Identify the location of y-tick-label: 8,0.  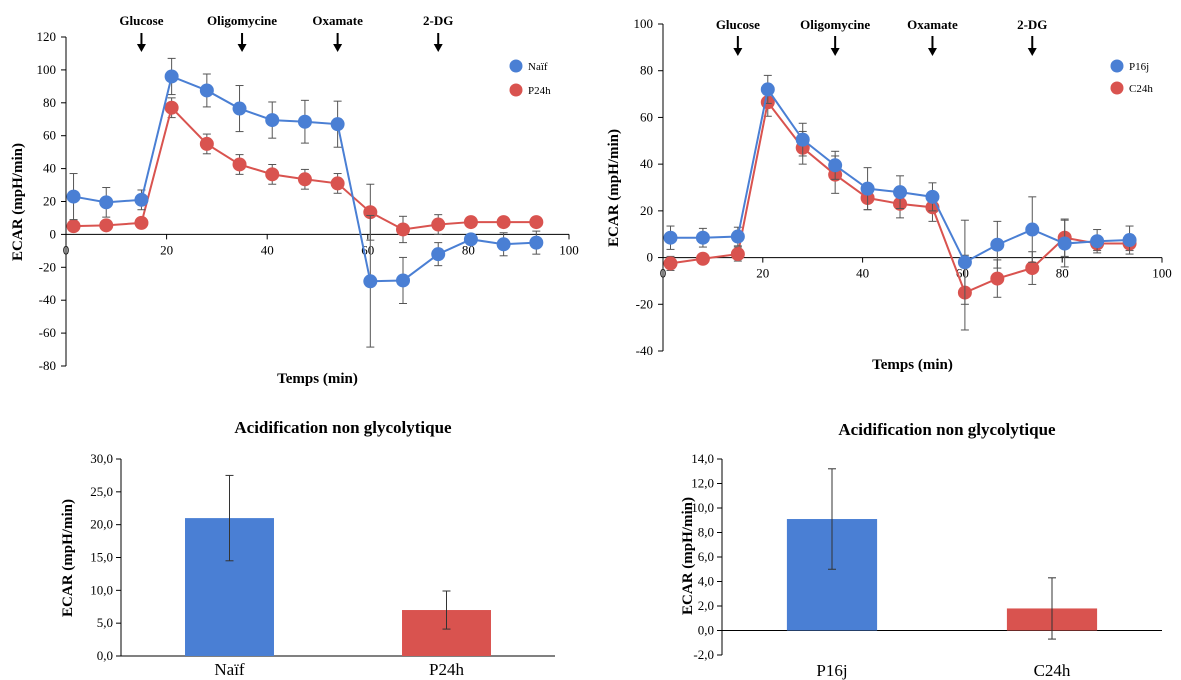
(706, 532).